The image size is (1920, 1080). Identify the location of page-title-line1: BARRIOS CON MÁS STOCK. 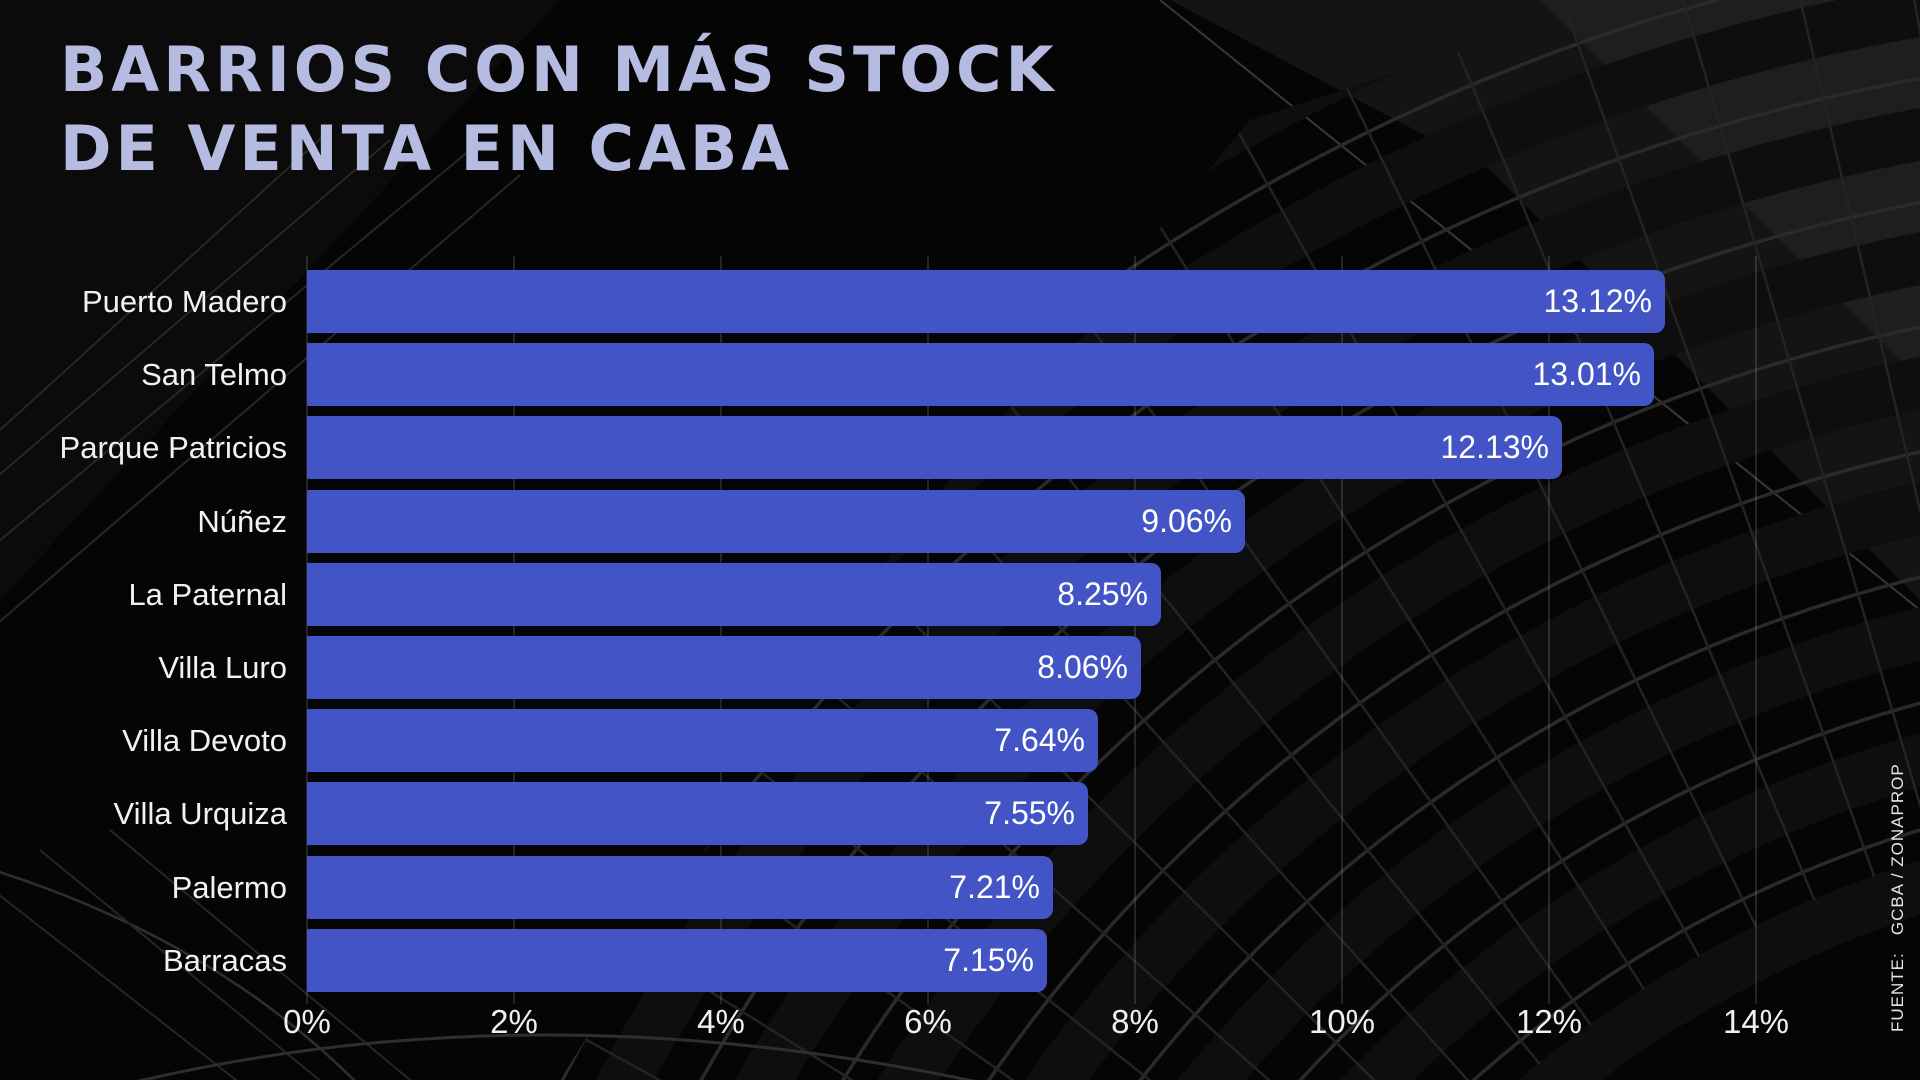
(559, 69).